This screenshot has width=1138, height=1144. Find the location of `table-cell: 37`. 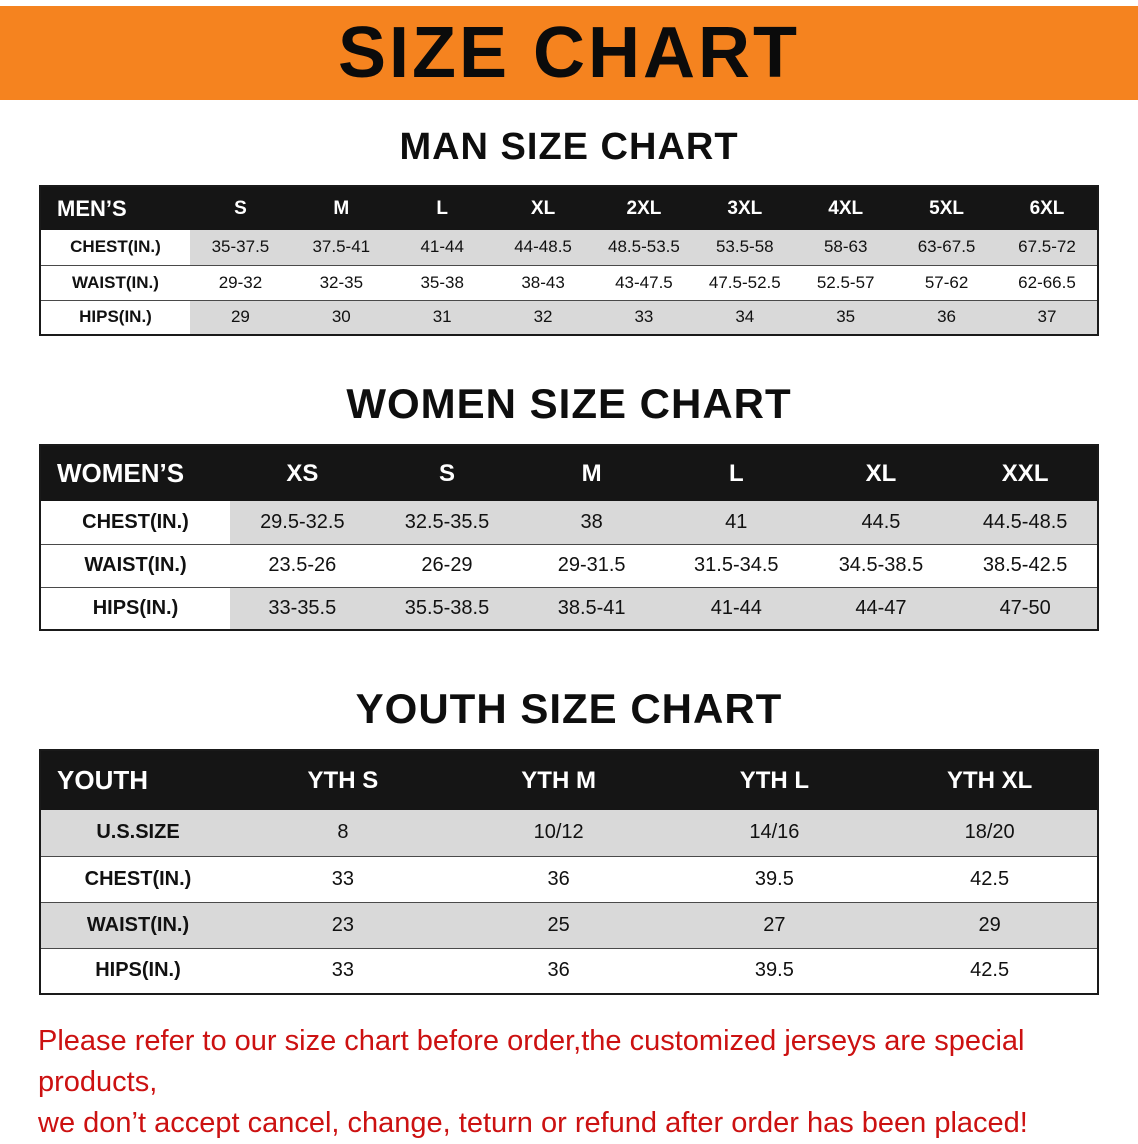

table-cell: 37 is located at coordinates (1047, 317).